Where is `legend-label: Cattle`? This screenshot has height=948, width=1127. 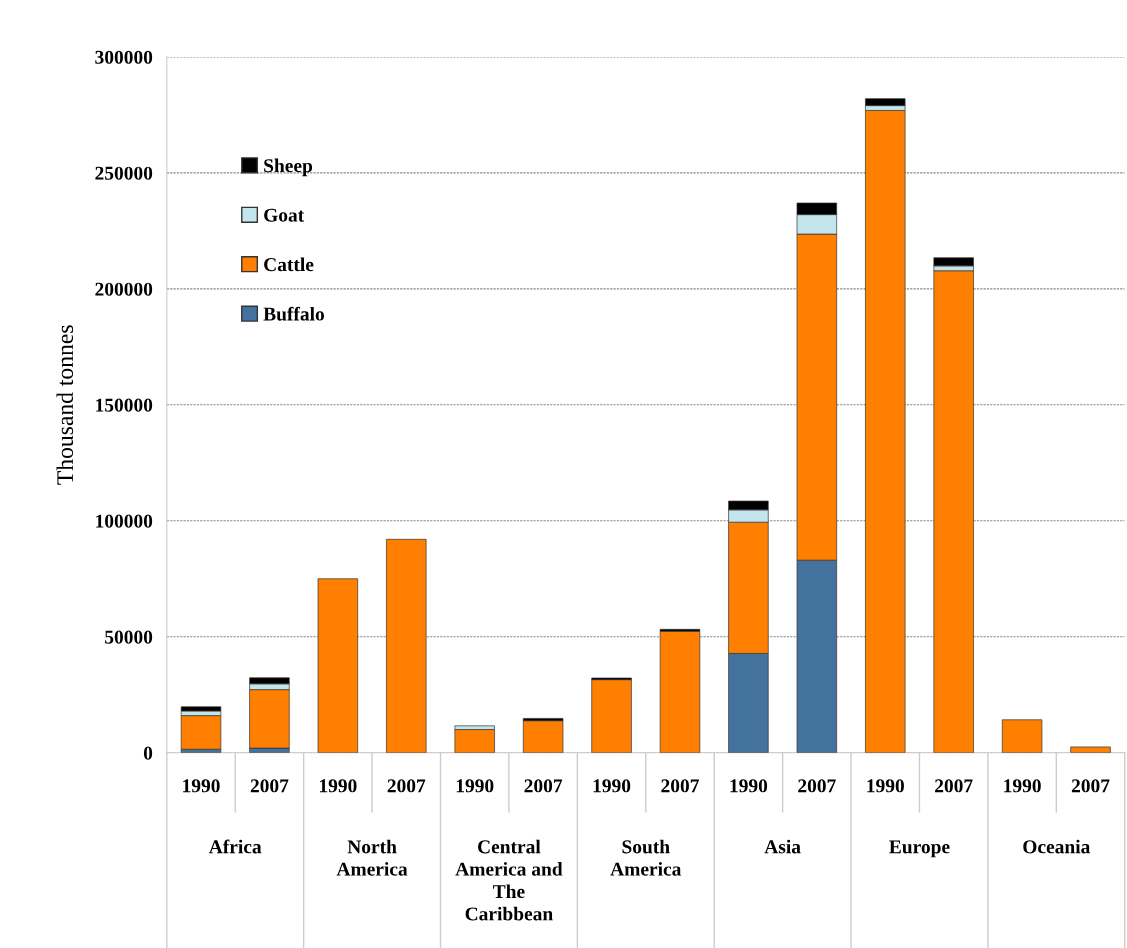 legend-label: Cattle is located at coordinates (289, 264).